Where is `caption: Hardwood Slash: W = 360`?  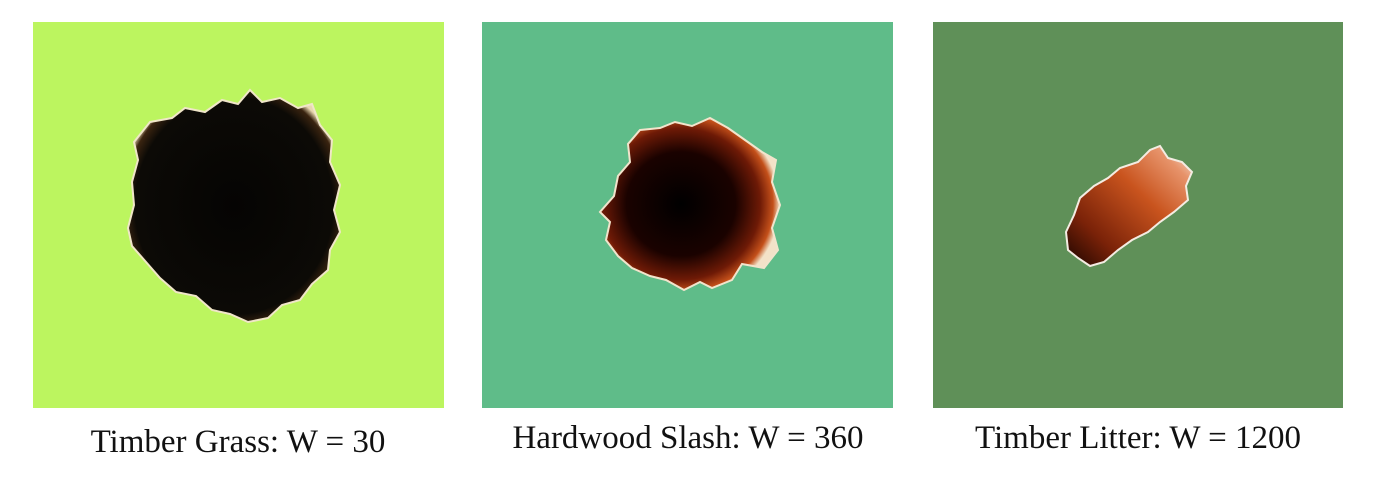
caption: Hardwood Slash: W = 360 is located at coordinates (687, 438).